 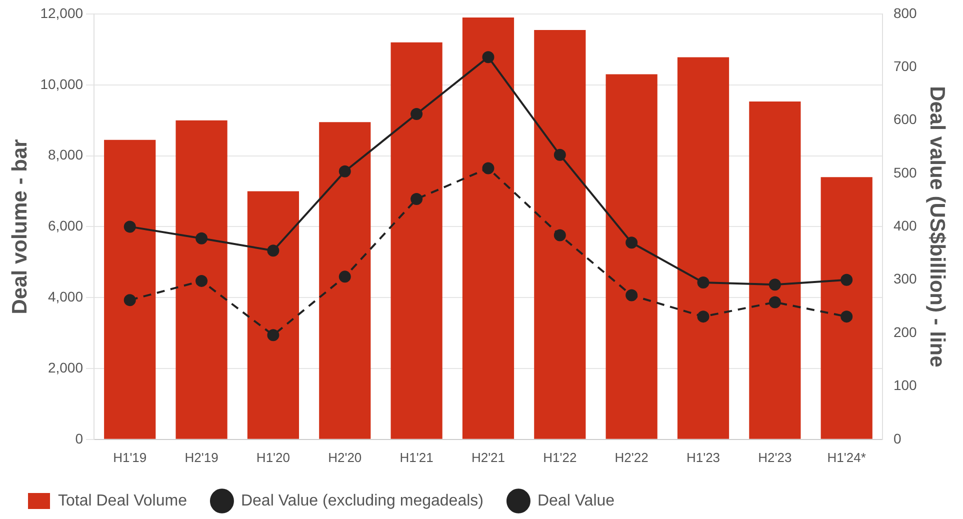 I want to click on y2-tick-label: 700, so click(x=905, y=66).